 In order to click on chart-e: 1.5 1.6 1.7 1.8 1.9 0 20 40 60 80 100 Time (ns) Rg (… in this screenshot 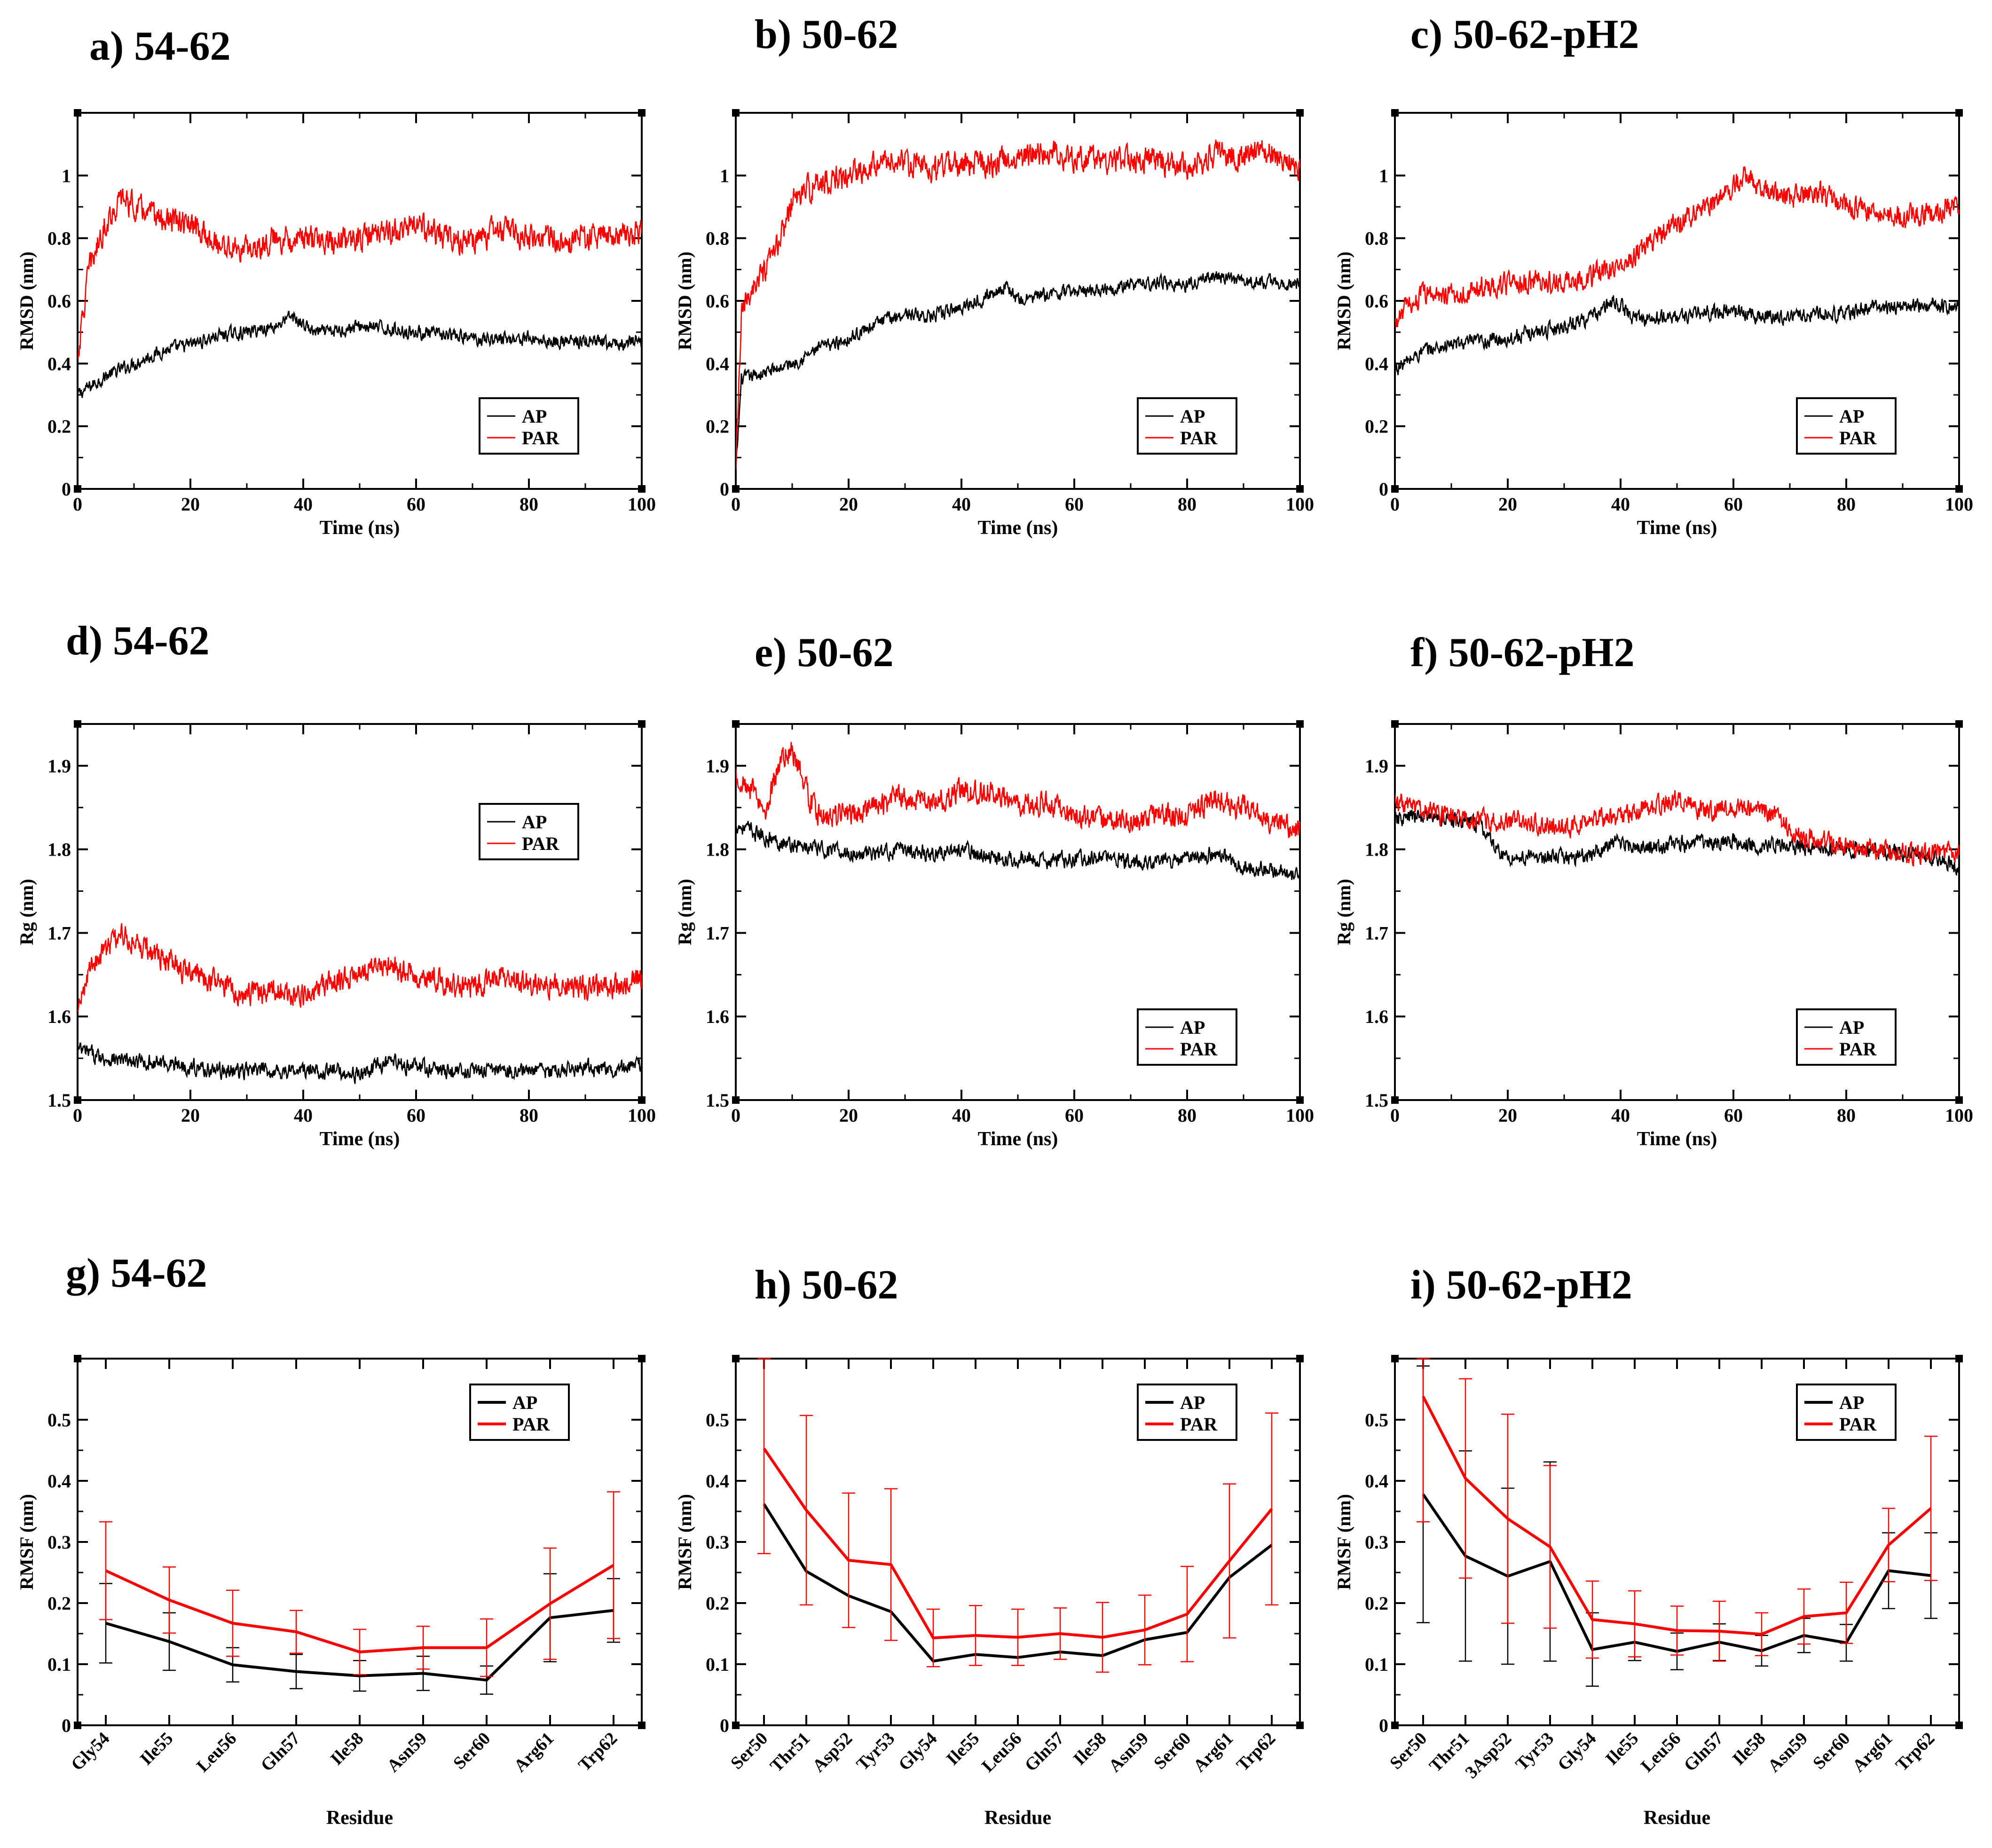, I will do `click(994, 935)`.